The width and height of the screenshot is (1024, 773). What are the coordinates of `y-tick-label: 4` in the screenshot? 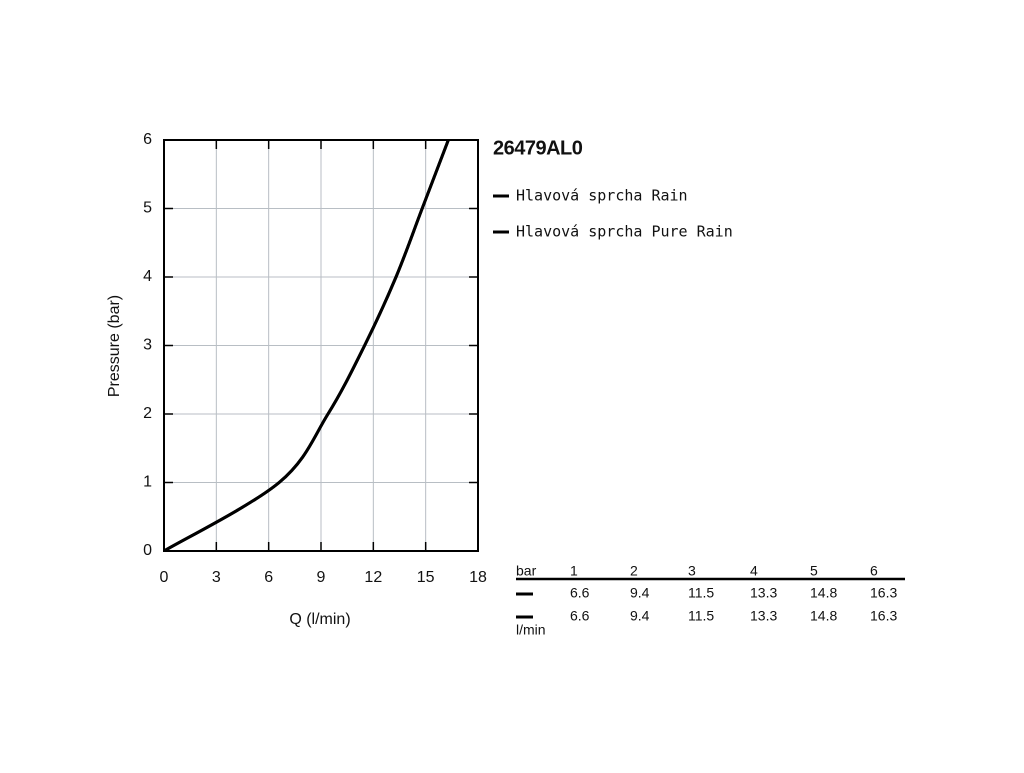 It's located at (147, 276).